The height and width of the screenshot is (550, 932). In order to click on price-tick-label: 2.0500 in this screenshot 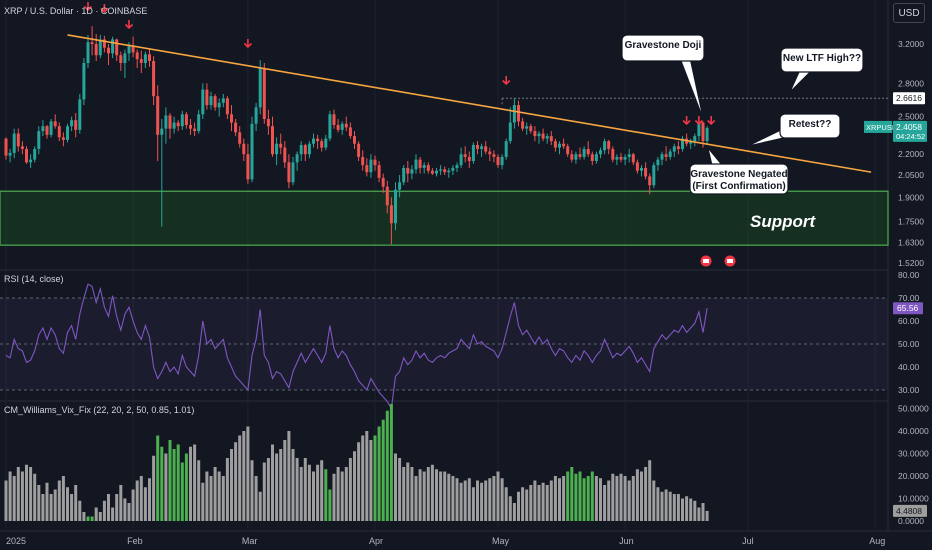, I will do `click(911, 175)`.